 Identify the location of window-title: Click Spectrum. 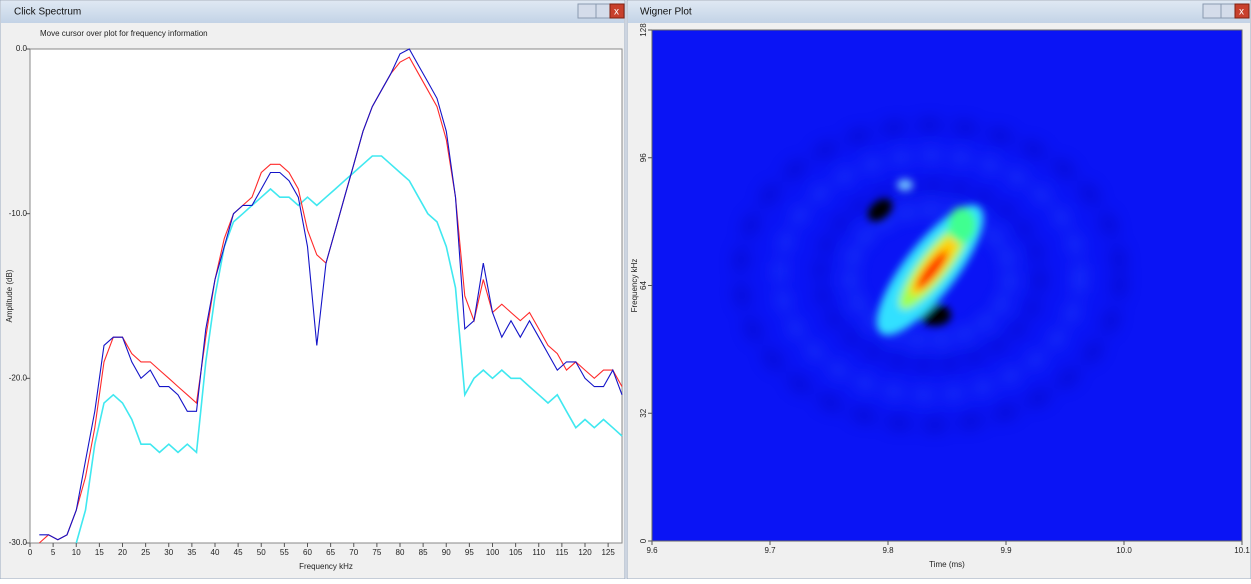
(47, 12).